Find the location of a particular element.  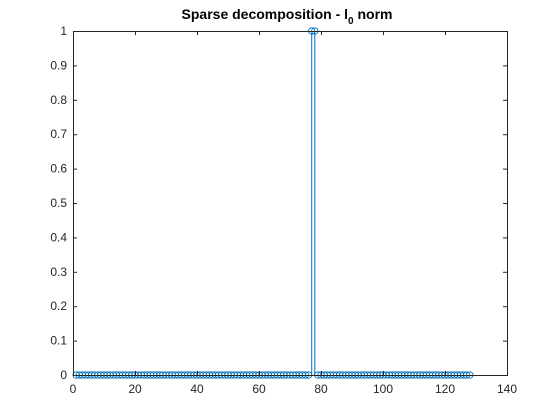

stem-series is located at coordinates (313, 203).